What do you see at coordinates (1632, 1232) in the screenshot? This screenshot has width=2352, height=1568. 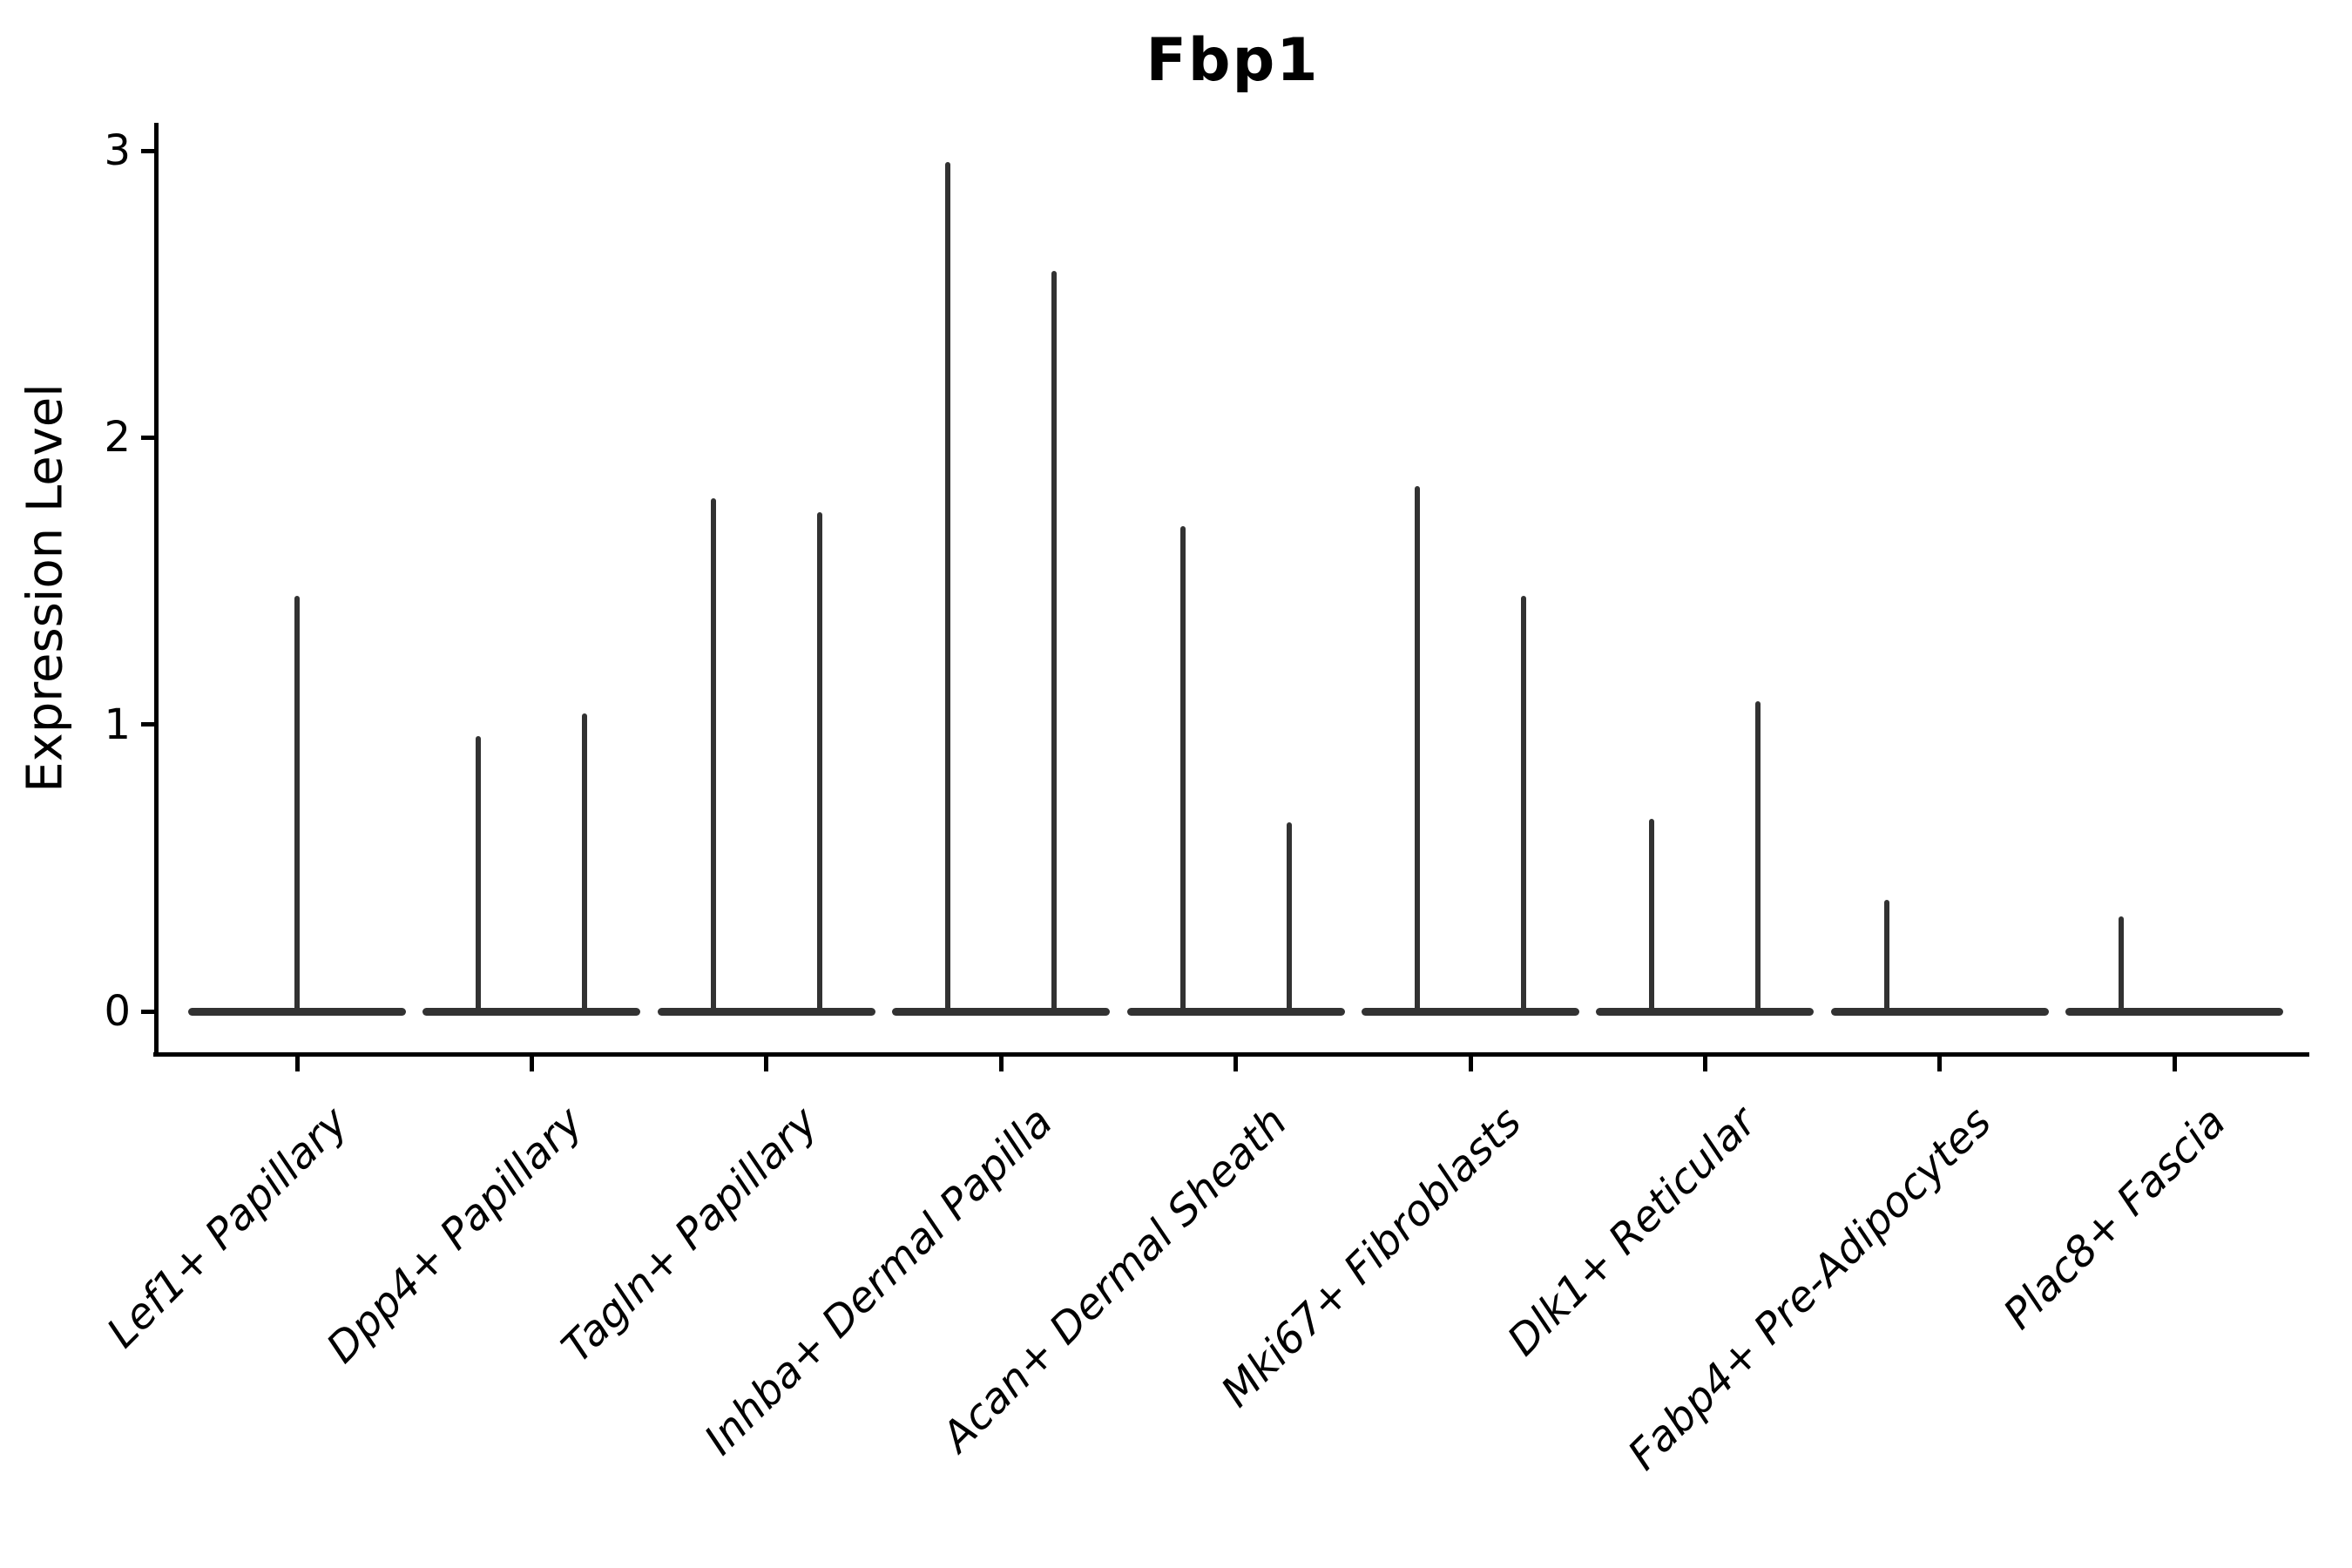 I see `x-tick-label: Dlk1+ Reticular` at bounding box center [1632, 1232].